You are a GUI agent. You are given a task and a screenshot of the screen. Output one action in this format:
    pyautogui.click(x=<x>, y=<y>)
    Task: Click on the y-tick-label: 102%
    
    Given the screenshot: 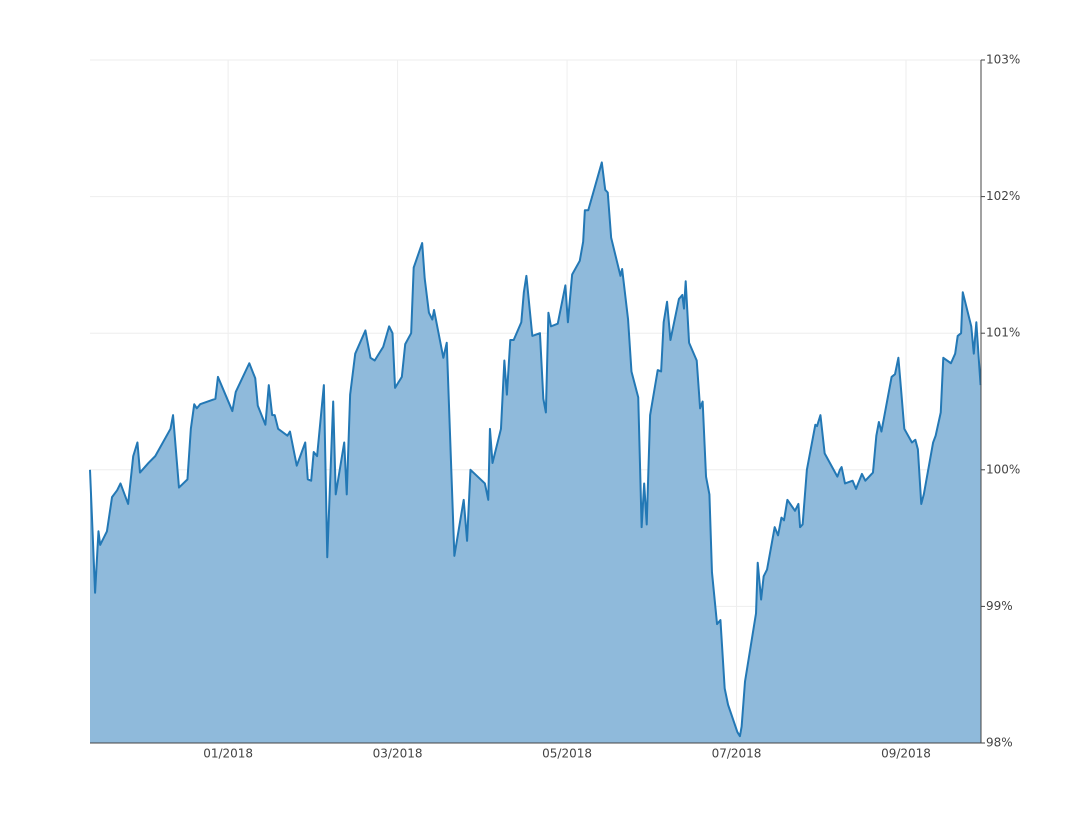 What is the action you would take?
    pyautogui.click(x=1003, y=196)
    